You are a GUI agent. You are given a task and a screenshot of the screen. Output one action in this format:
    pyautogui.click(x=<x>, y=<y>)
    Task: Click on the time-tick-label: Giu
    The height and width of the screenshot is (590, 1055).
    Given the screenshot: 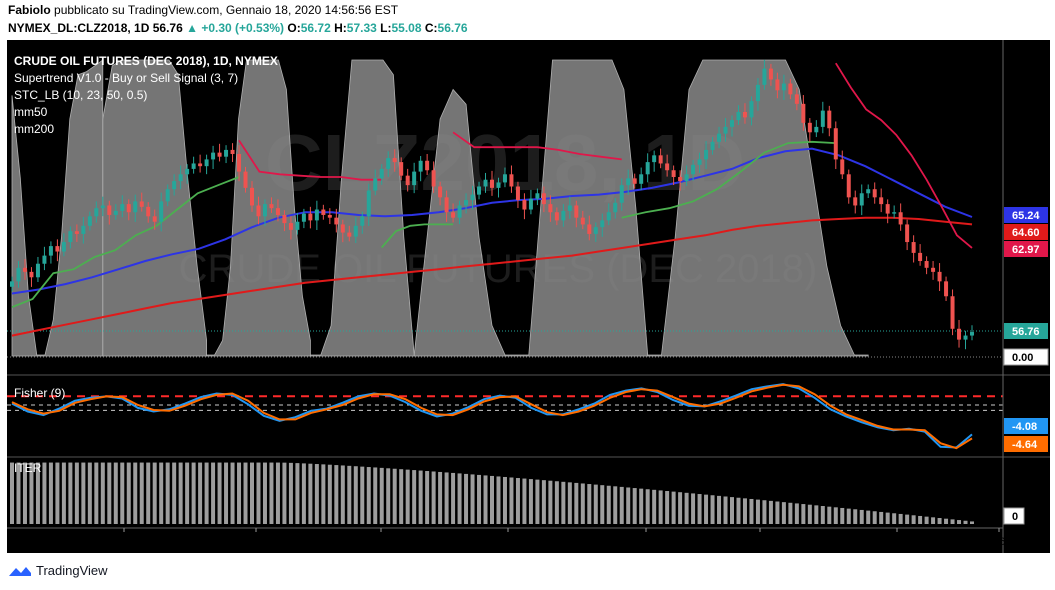 What is the action you would take?
    pyautogui.click(x=255, y=542)
    